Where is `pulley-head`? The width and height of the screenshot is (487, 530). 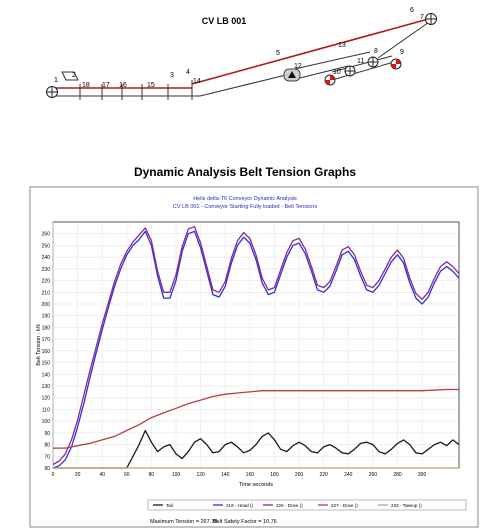 pulley-head is located at coordinates (431, 19).